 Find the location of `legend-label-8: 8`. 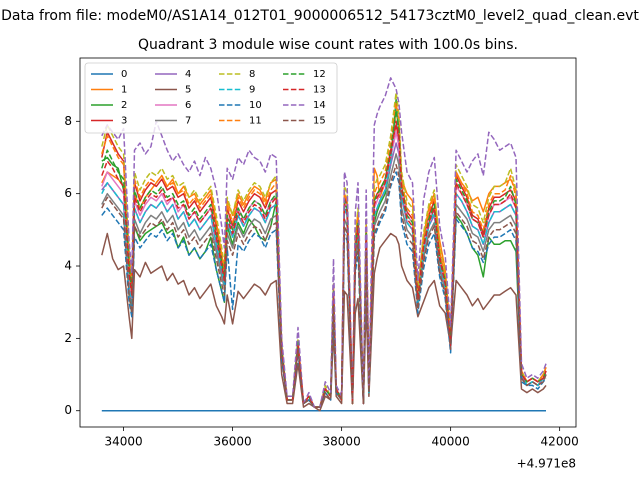

legend-label-8: 8 is located at coordinates (252, 74).